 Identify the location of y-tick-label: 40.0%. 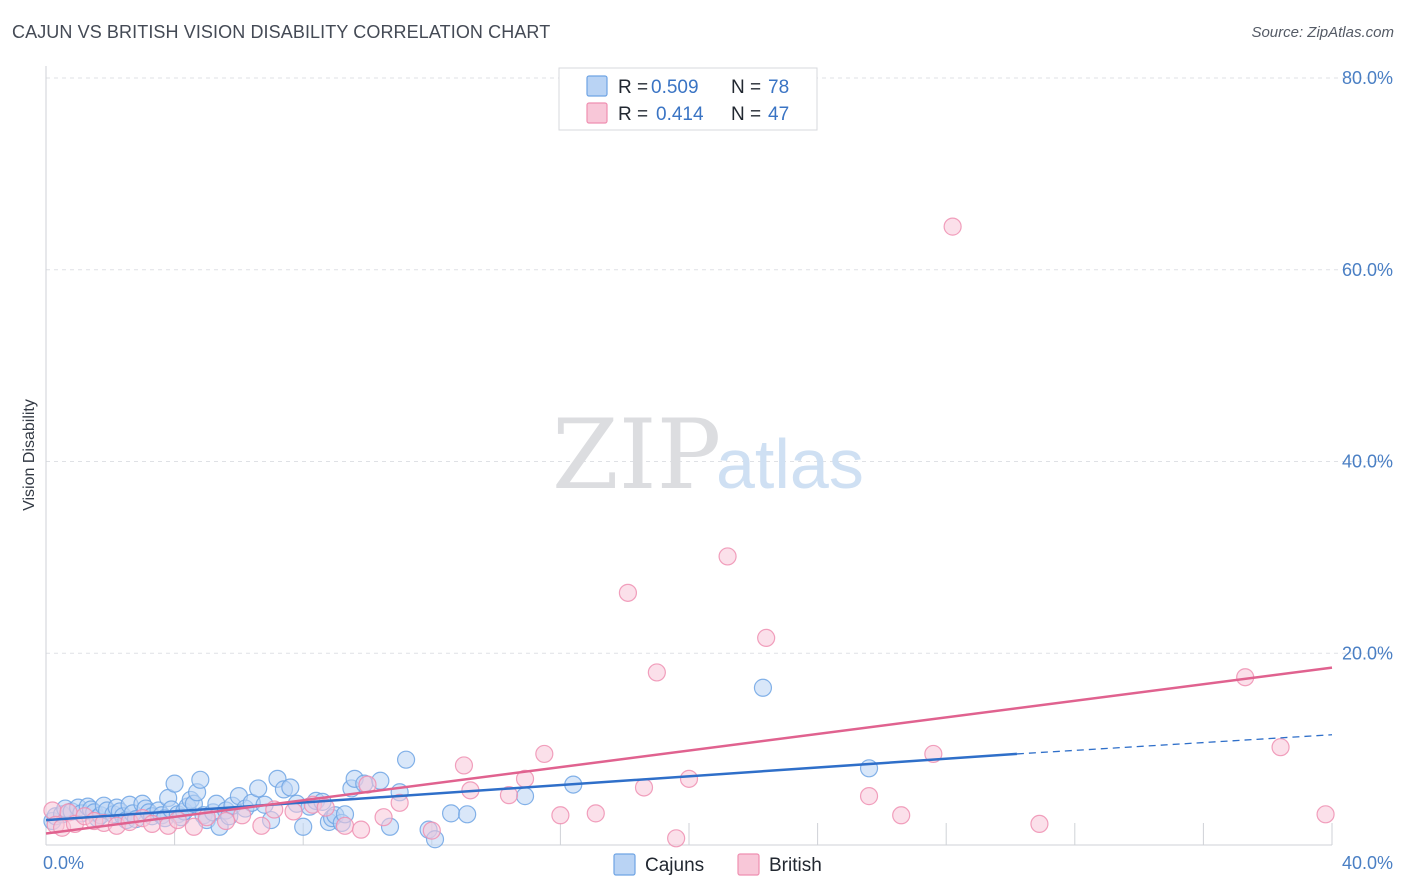
(1367, 462).